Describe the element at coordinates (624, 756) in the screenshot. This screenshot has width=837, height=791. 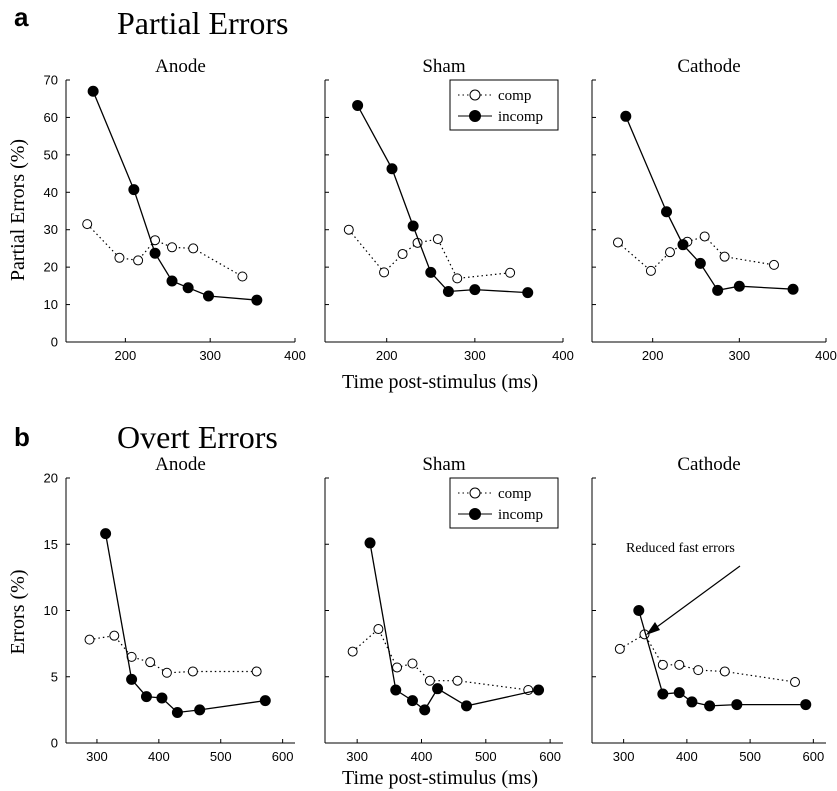
I see `panel-b-cathode-xtick-label: 300` at that location.